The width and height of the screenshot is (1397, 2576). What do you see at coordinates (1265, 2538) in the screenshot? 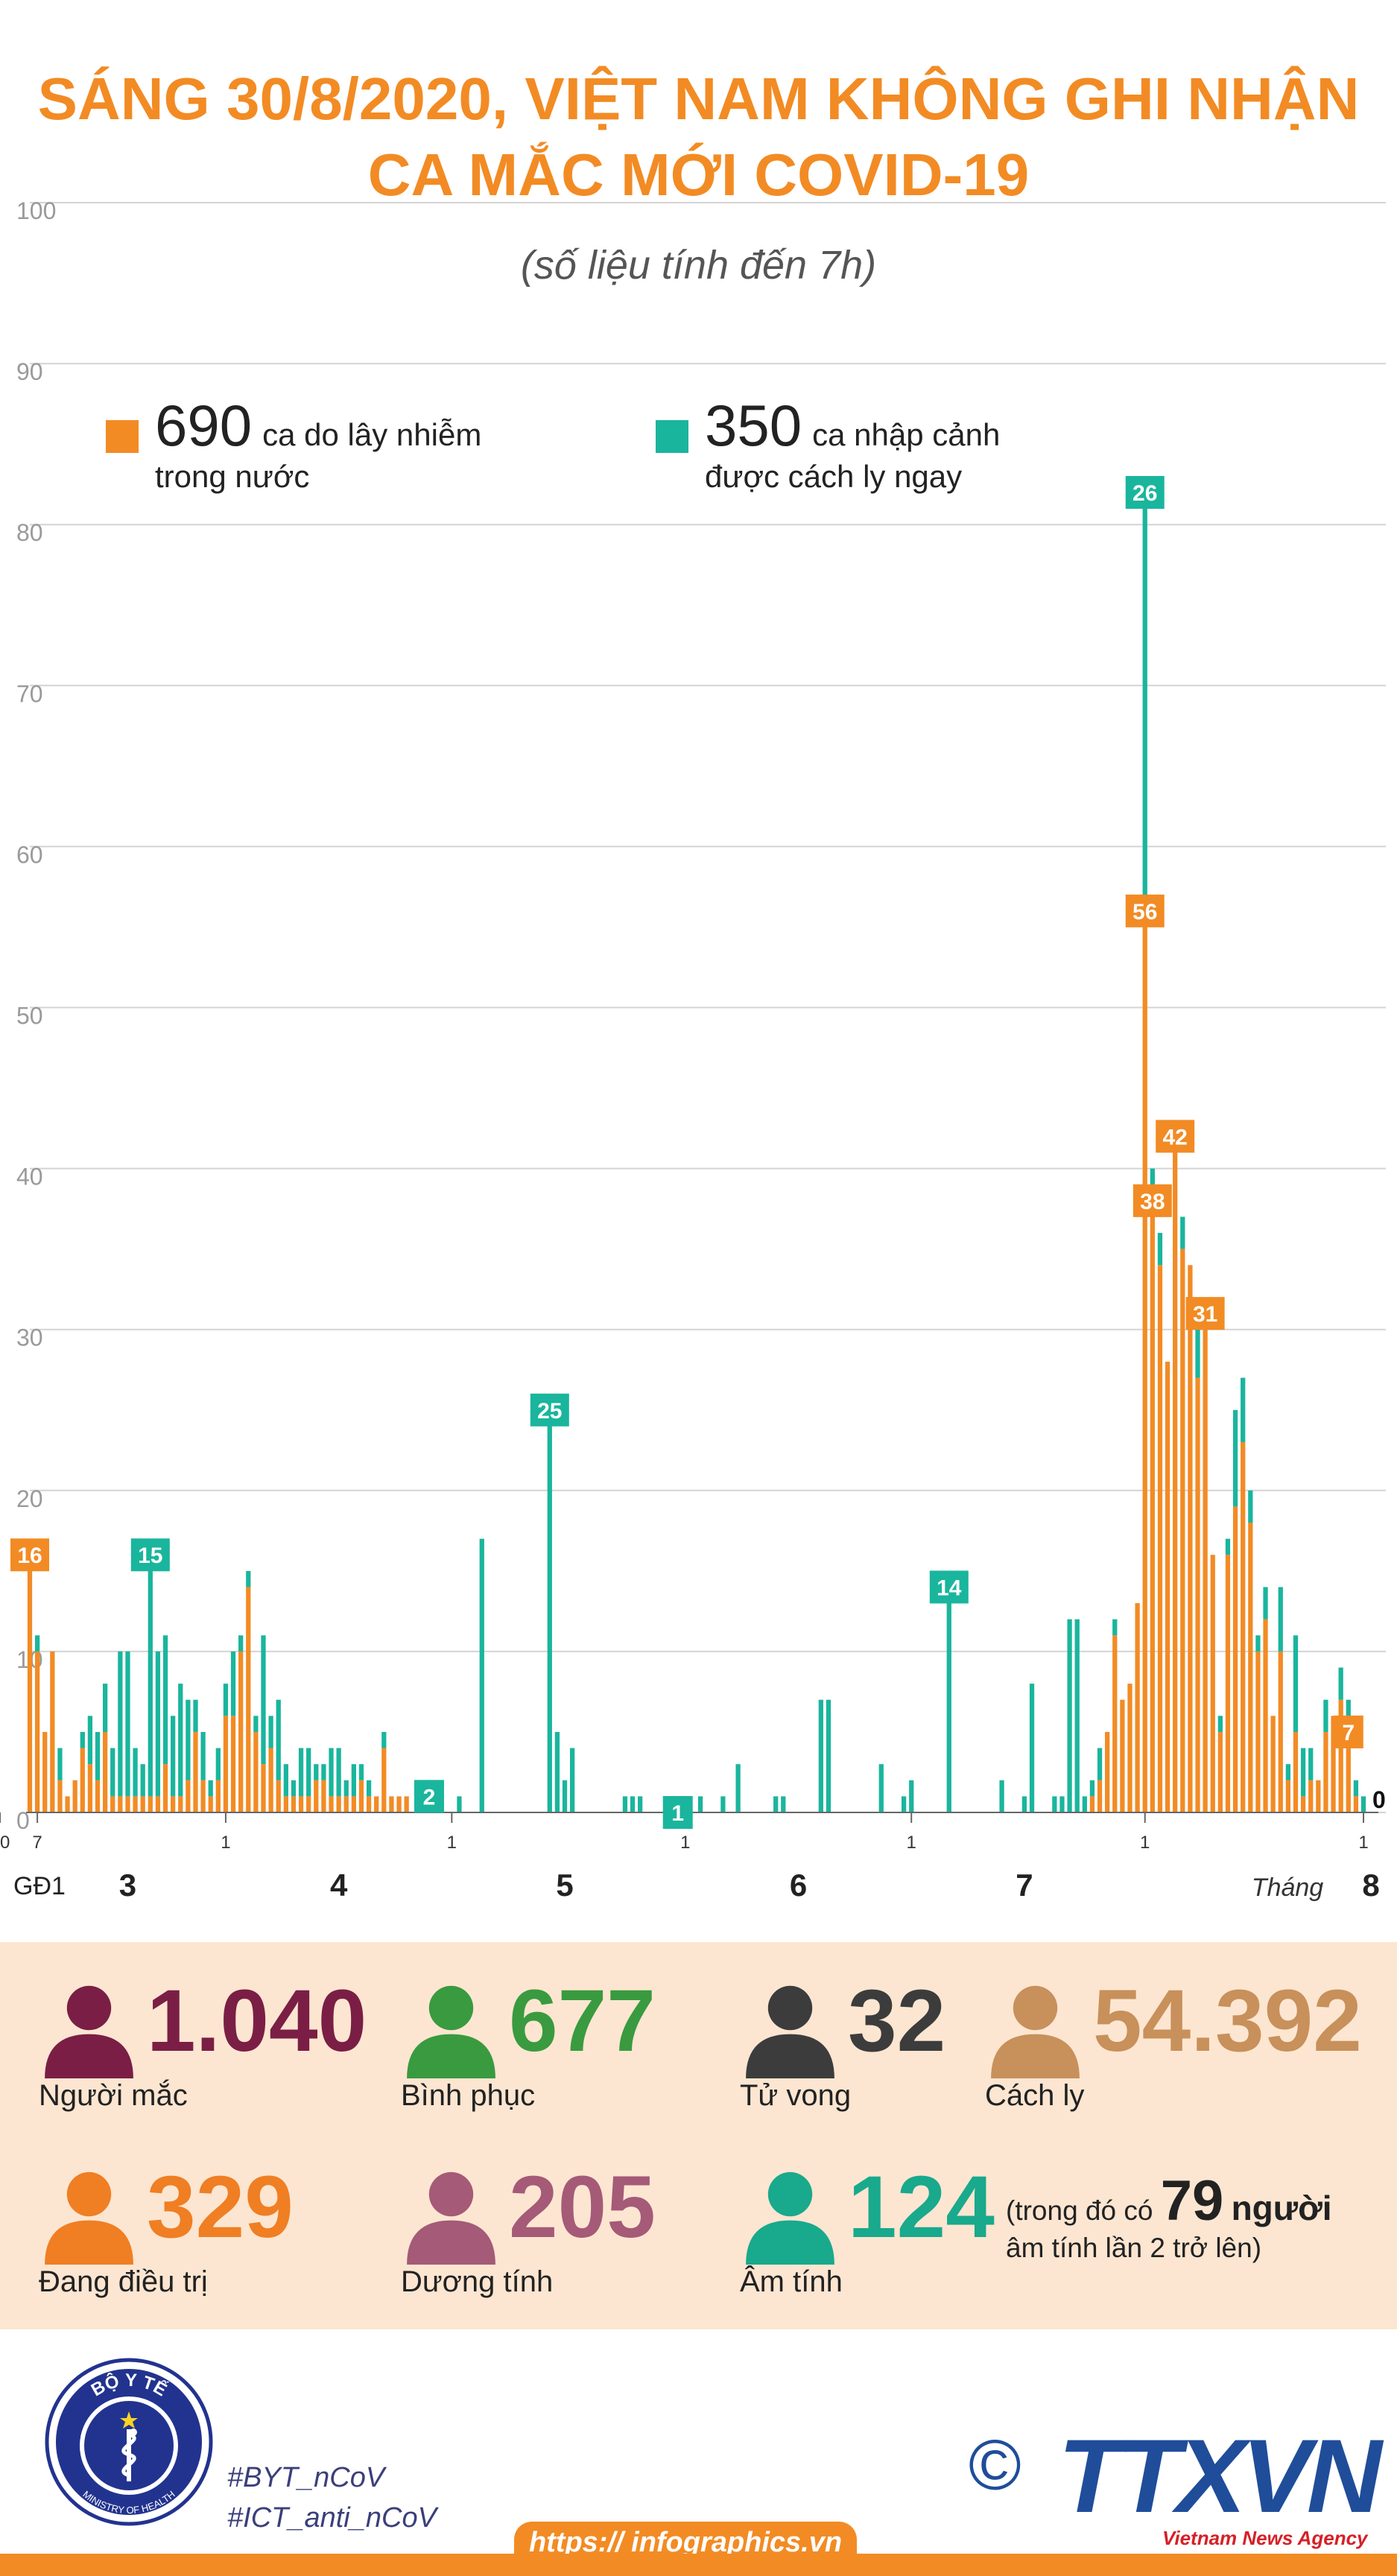
I see `vna-subtitle: Vietnam News Agency` at bounding box center [1265, 2538].